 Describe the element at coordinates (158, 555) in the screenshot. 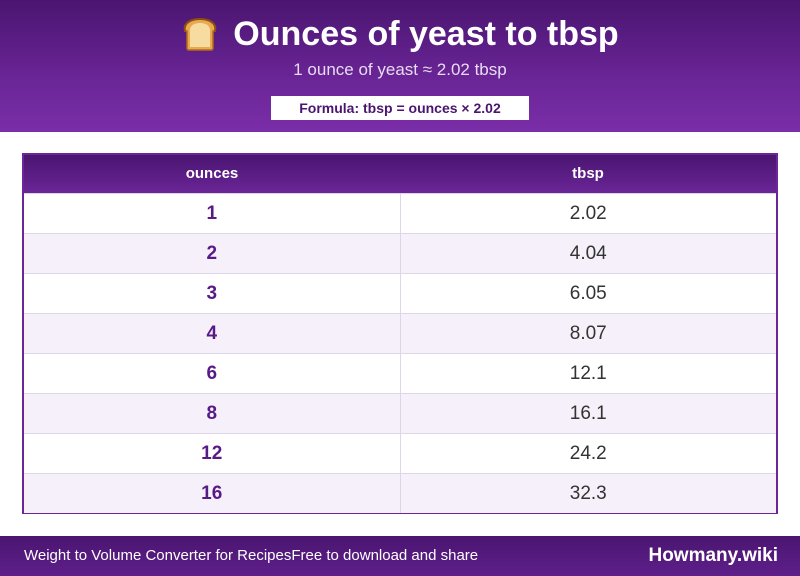

I see `footer-description: Weight to Volume Converter for Recipes` at that location.